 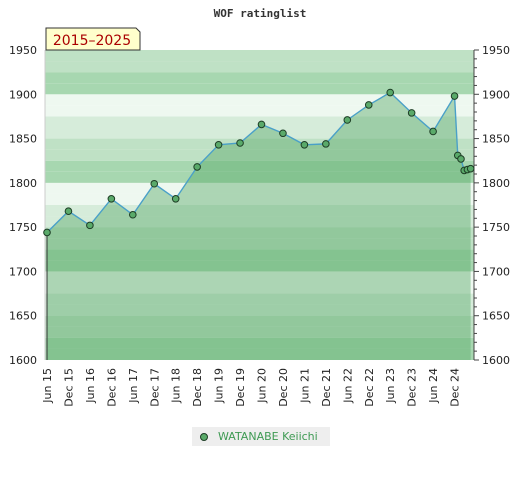 I want to click on y-tick-label-right: 1750, so click(x=496, y=227).